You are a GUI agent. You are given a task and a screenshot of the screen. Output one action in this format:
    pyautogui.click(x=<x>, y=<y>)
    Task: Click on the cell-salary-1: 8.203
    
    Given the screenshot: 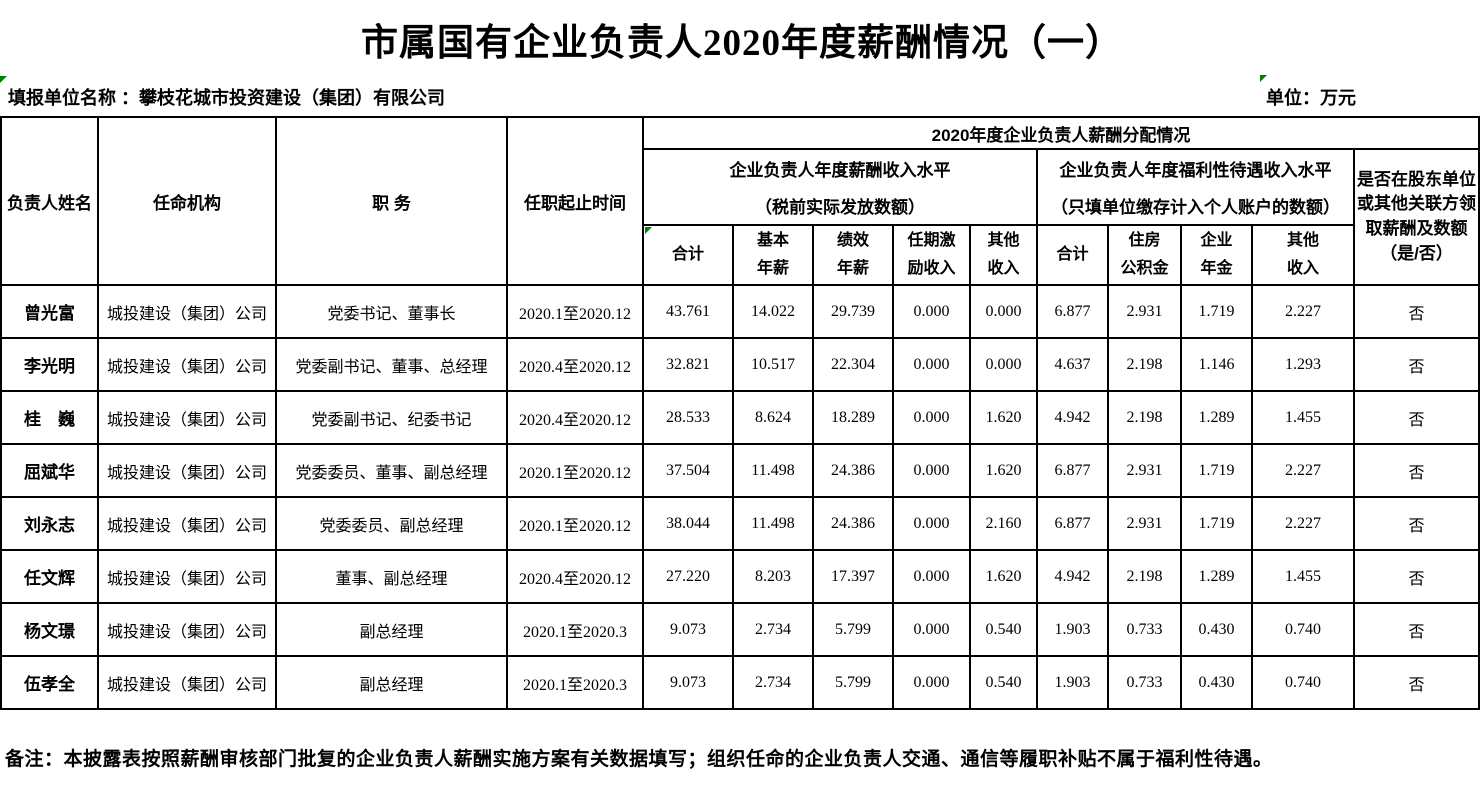 What is the action you would take?
    pyautogui.click(x=773, y=576)
    